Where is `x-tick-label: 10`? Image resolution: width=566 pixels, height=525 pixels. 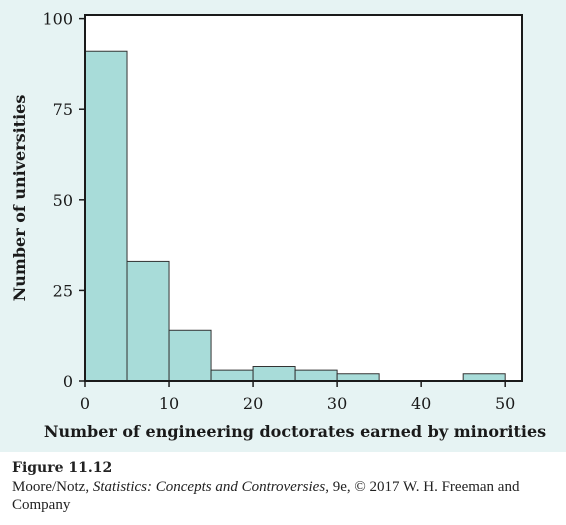
x-tick-label: 10 is located at coordinates (169, 403).